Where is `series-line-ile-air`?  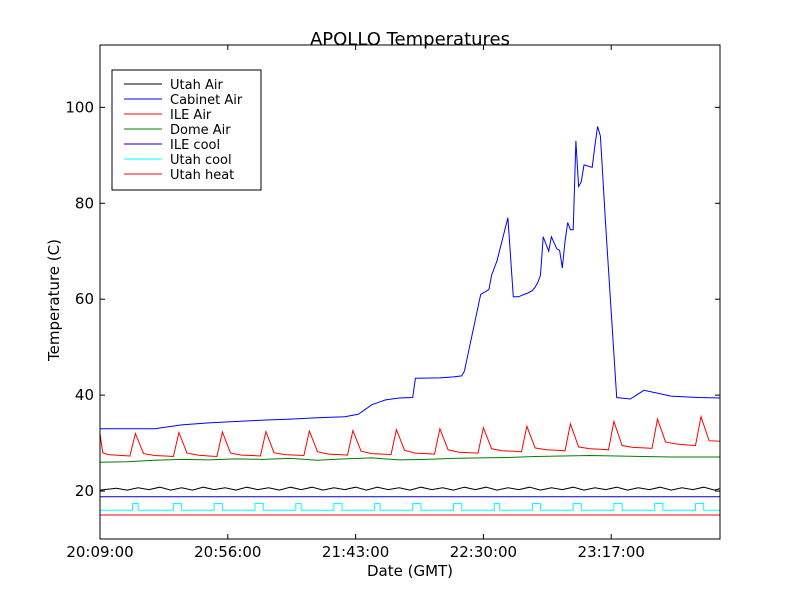
series-line-ile-air is located at coordinates (410, 436).